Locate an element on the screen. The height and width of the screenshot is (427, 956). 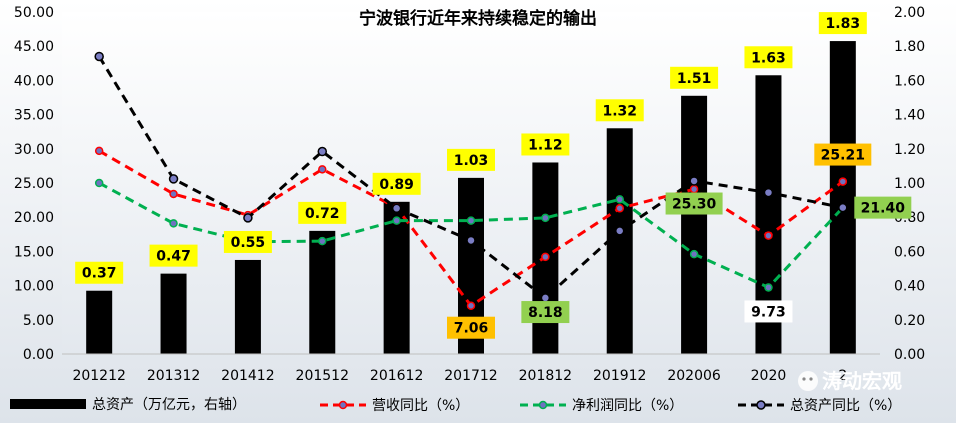
revenue-point-label-text: 7.06 is located at coordinates (471, 329).